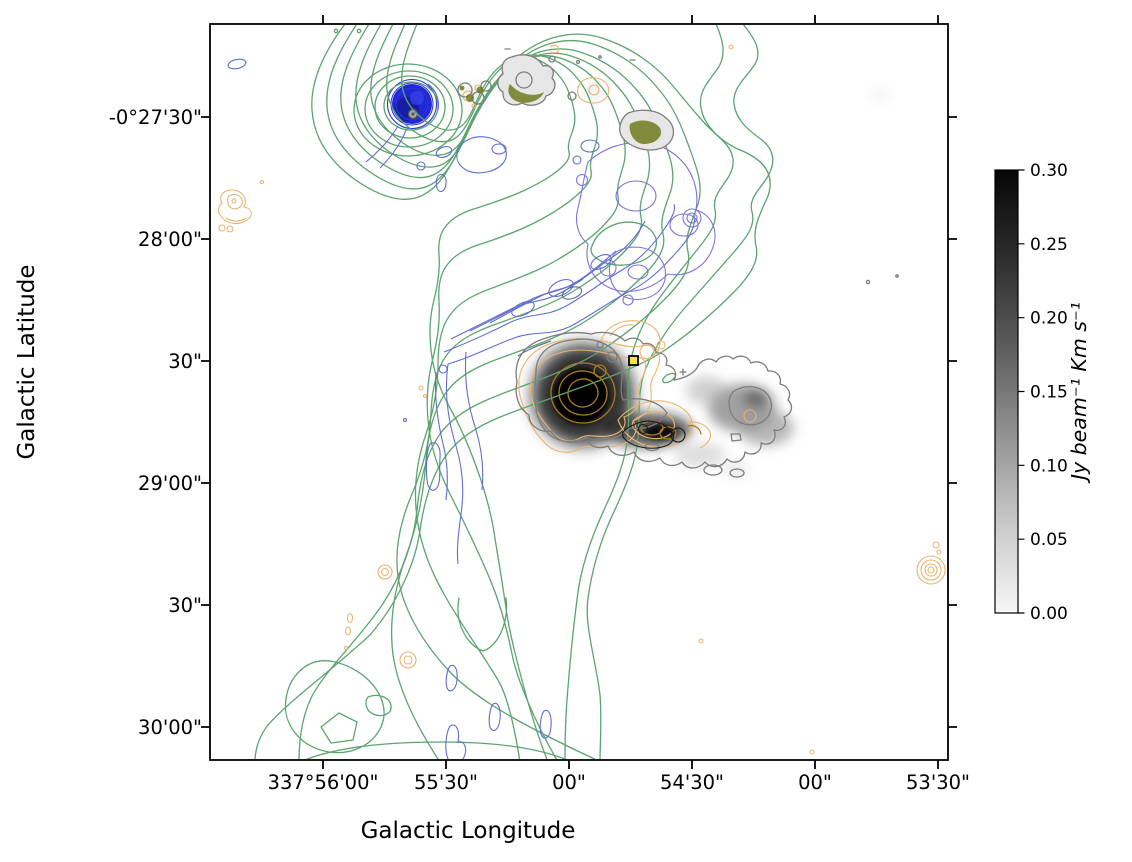  I want to click on colorbar-tick-label: 0.20, so click(1049, 319).